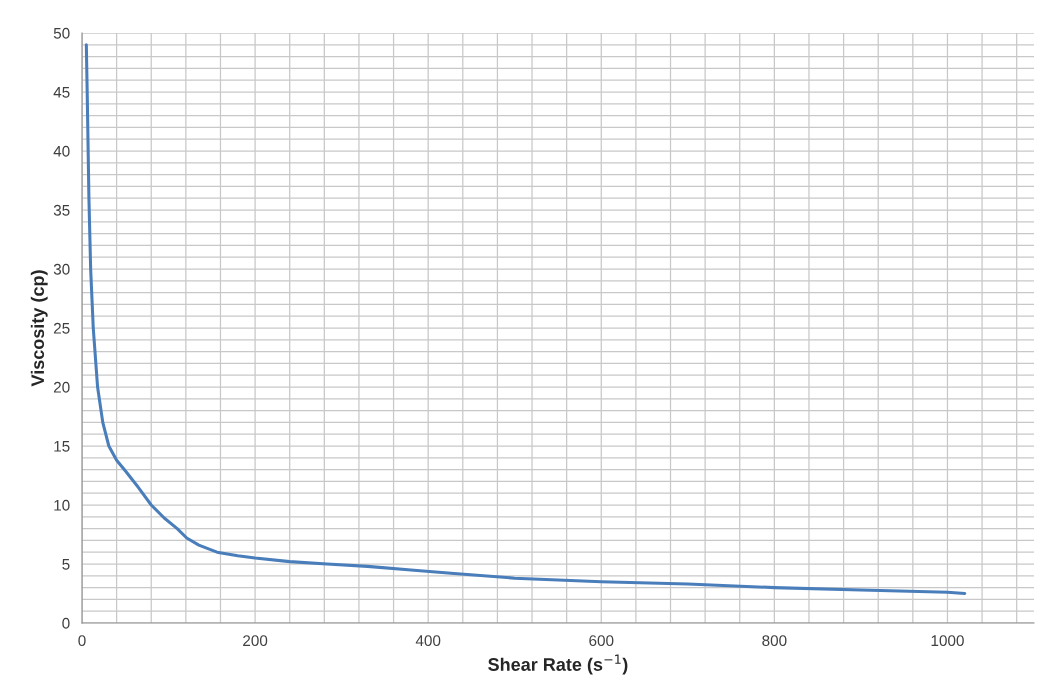 Image resolution: width=1057 pixels, height=693 pixels. What do you see at coordinates (62, 505) in the screenshot?
I see `y-tick-label: 10` at bounding box center [62, 505].